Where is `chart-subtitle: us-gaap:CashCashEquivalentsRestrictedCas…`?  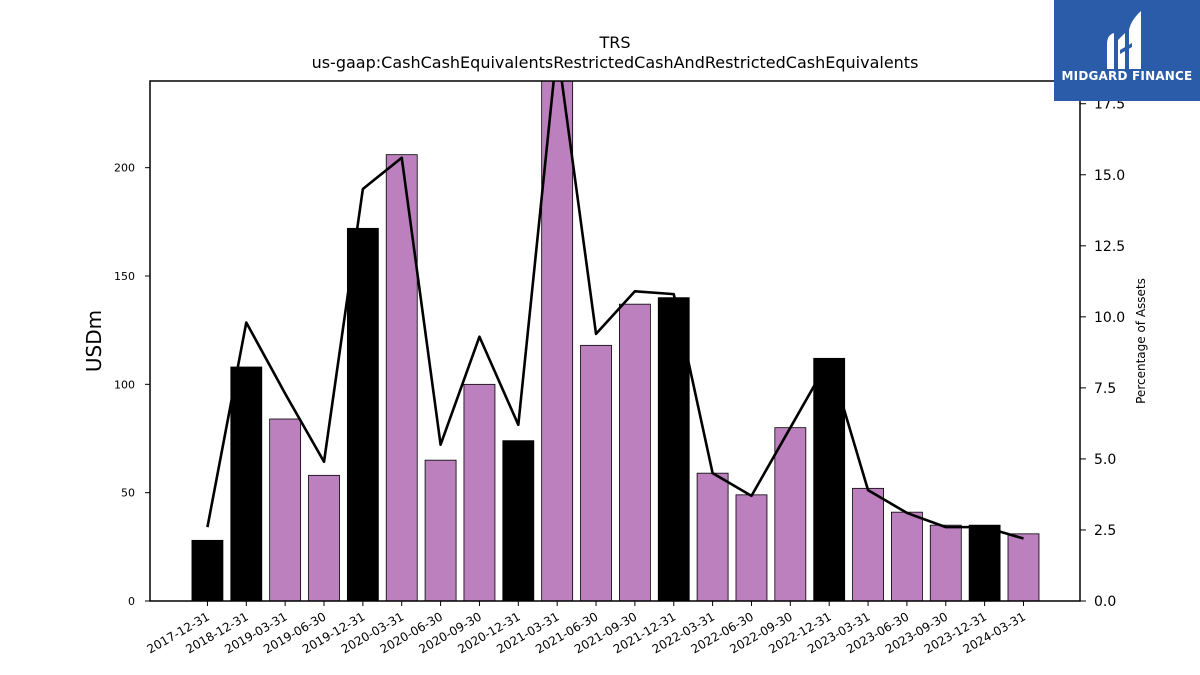 chart-subtitle: us-gaap:CashCashEquivalentsRestrictedCas… is located at coordinates (615, 62).